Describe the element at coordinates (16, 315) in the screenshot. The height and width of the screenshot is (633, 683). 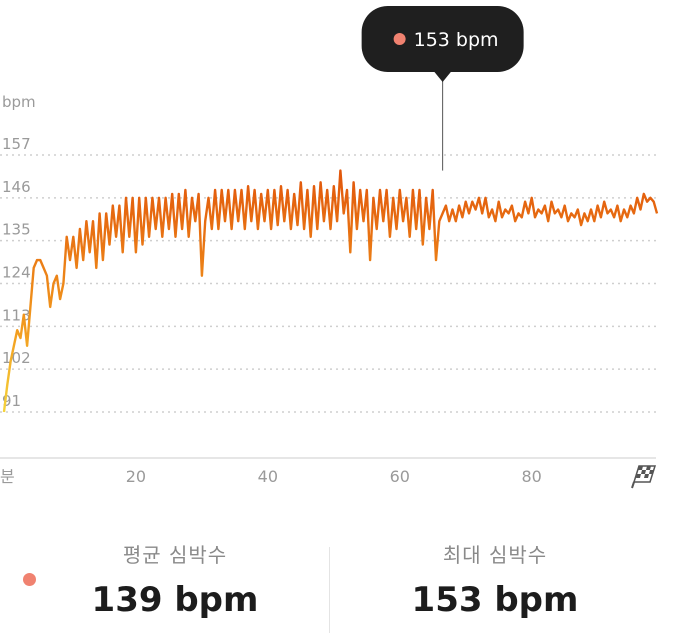
I see `y-tick-label: 113` at that location.